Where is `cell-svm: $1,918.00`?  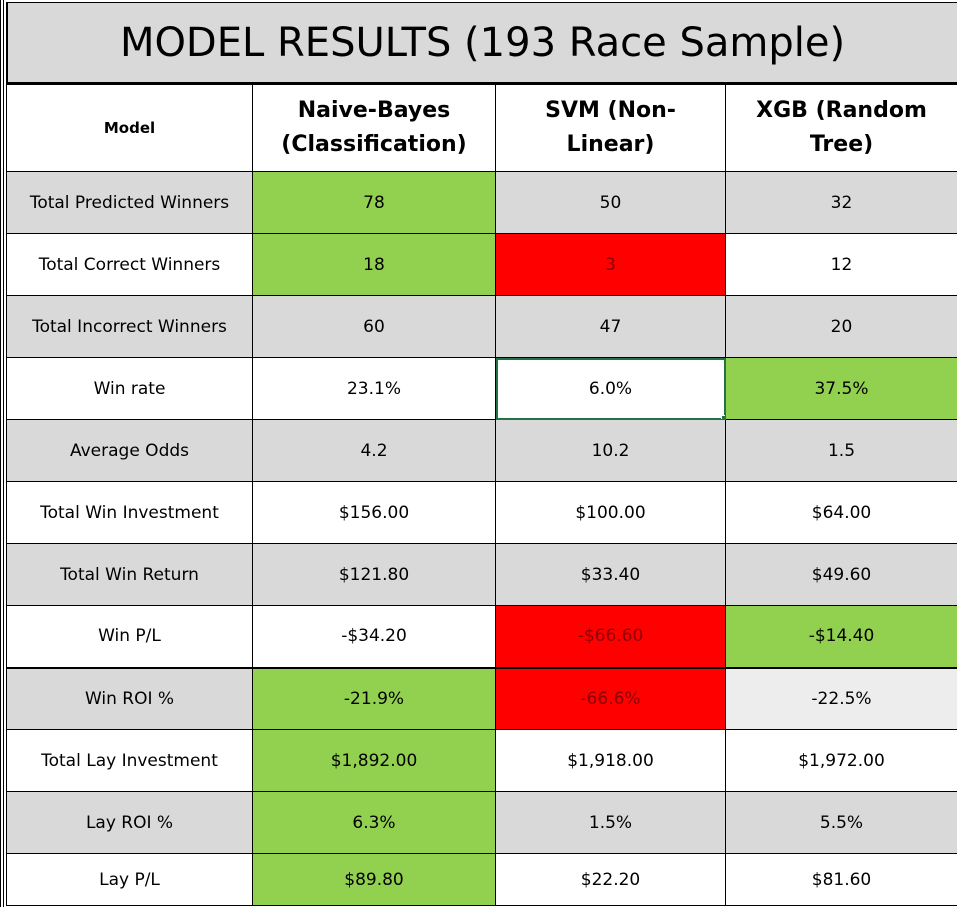 cell-svm: $1,918.00 is located at coordinates (610, 760).